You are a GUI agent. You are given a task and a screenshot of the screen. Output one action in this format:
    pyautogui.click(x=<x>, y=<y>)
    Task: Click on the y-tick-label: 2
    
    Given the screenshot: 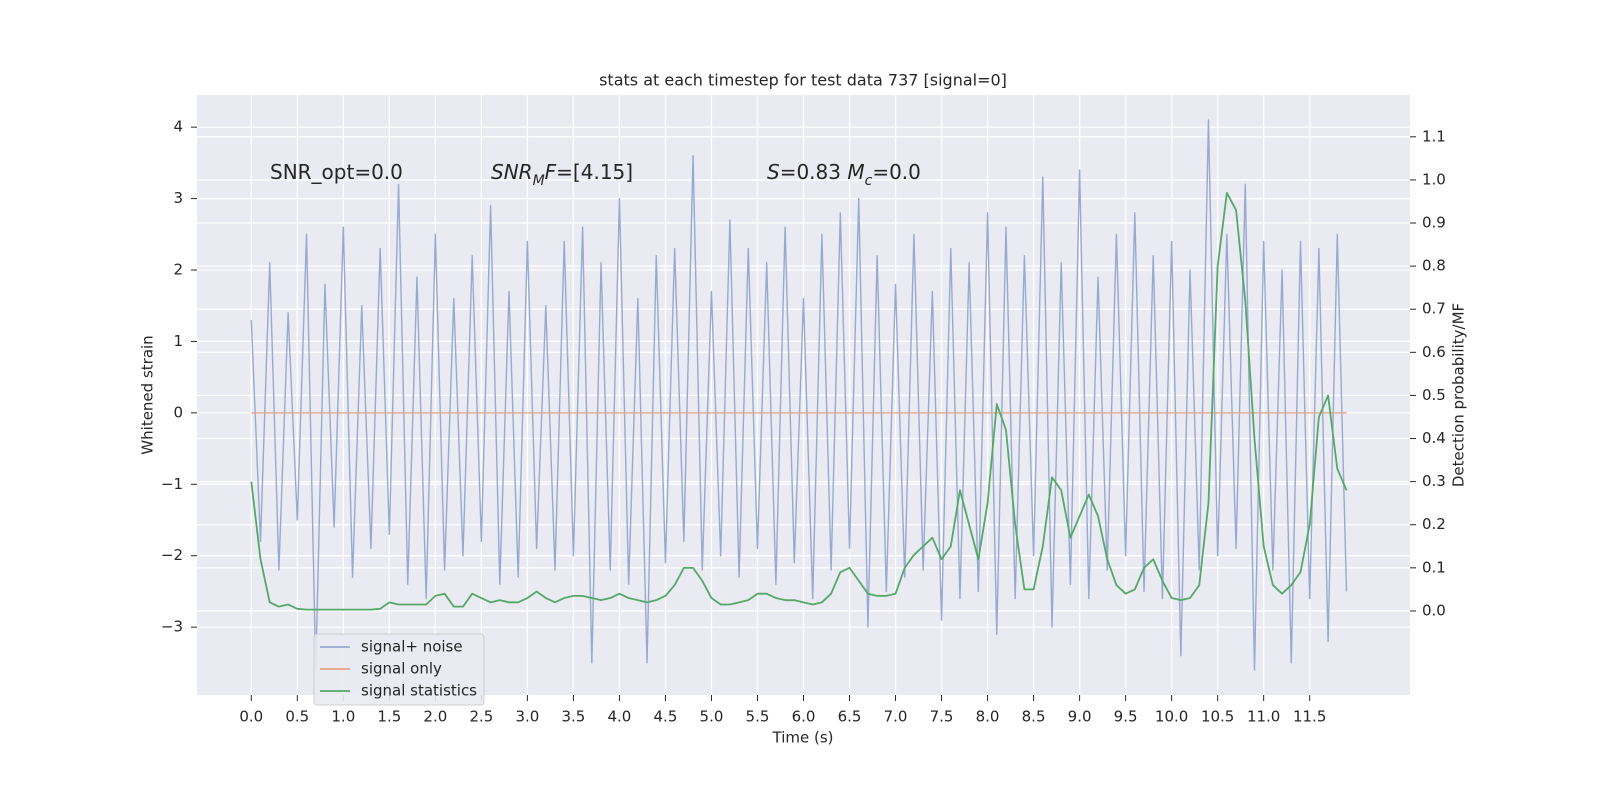 What is the action you would take?
    pyautogui.click(x=178, y=270)
    